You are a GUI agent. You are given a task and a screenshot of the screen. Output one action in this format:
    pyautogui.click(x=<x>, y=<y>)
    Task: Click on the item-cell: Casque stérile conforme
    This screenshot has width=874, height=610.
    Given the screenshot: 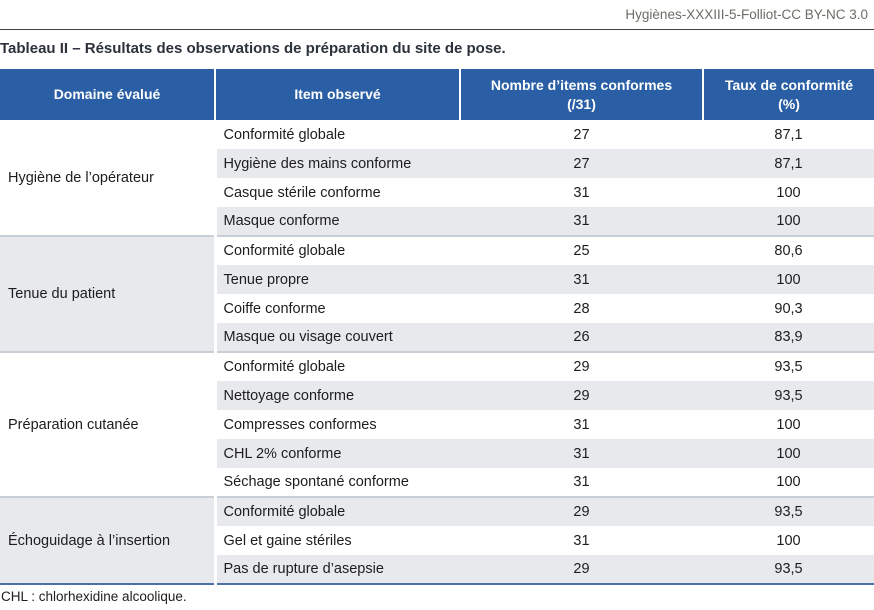 What is the action you would take?
    pyautogui.click(x=302, y=192)
    